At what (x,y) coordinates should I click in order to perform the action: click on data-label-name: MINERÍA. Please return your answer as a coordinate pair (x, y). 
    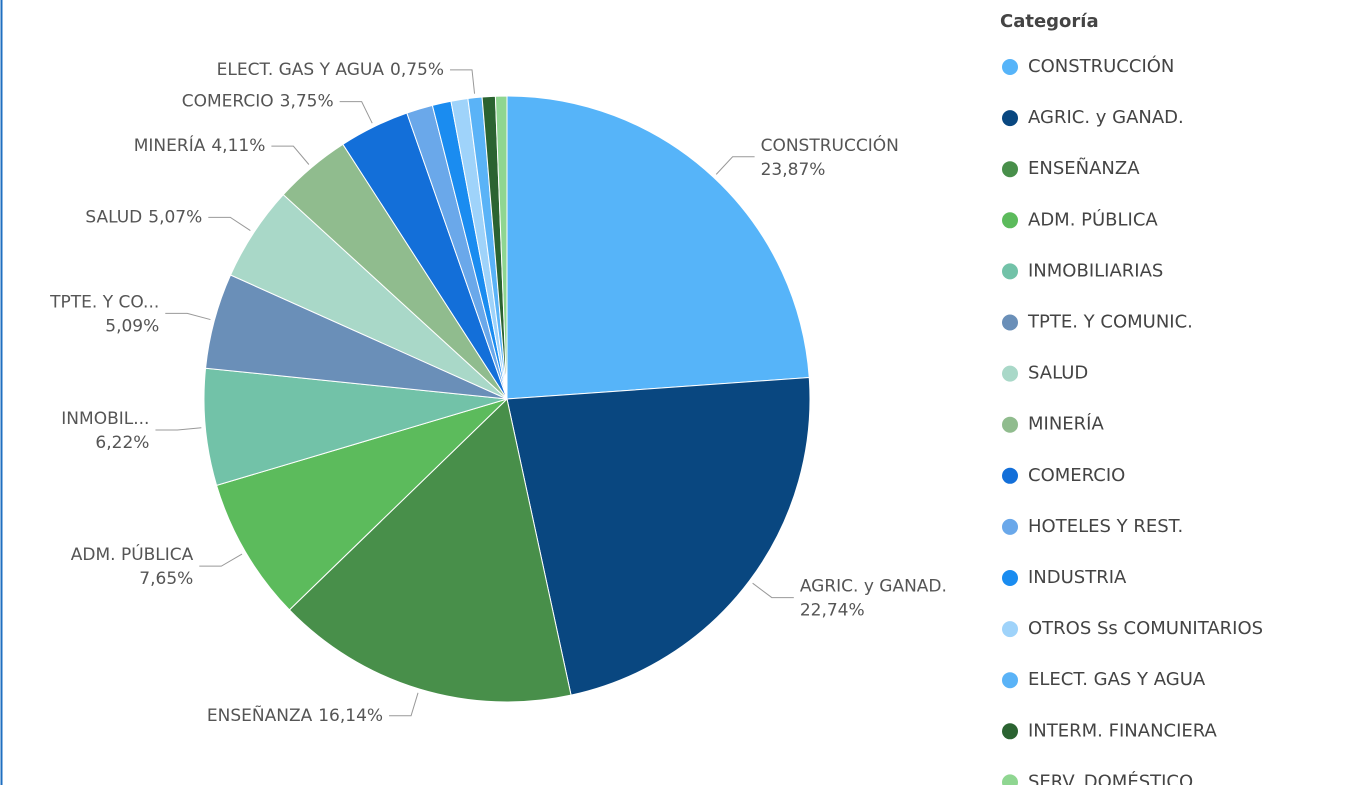
    Looking at the image, I should click on (170, 145).